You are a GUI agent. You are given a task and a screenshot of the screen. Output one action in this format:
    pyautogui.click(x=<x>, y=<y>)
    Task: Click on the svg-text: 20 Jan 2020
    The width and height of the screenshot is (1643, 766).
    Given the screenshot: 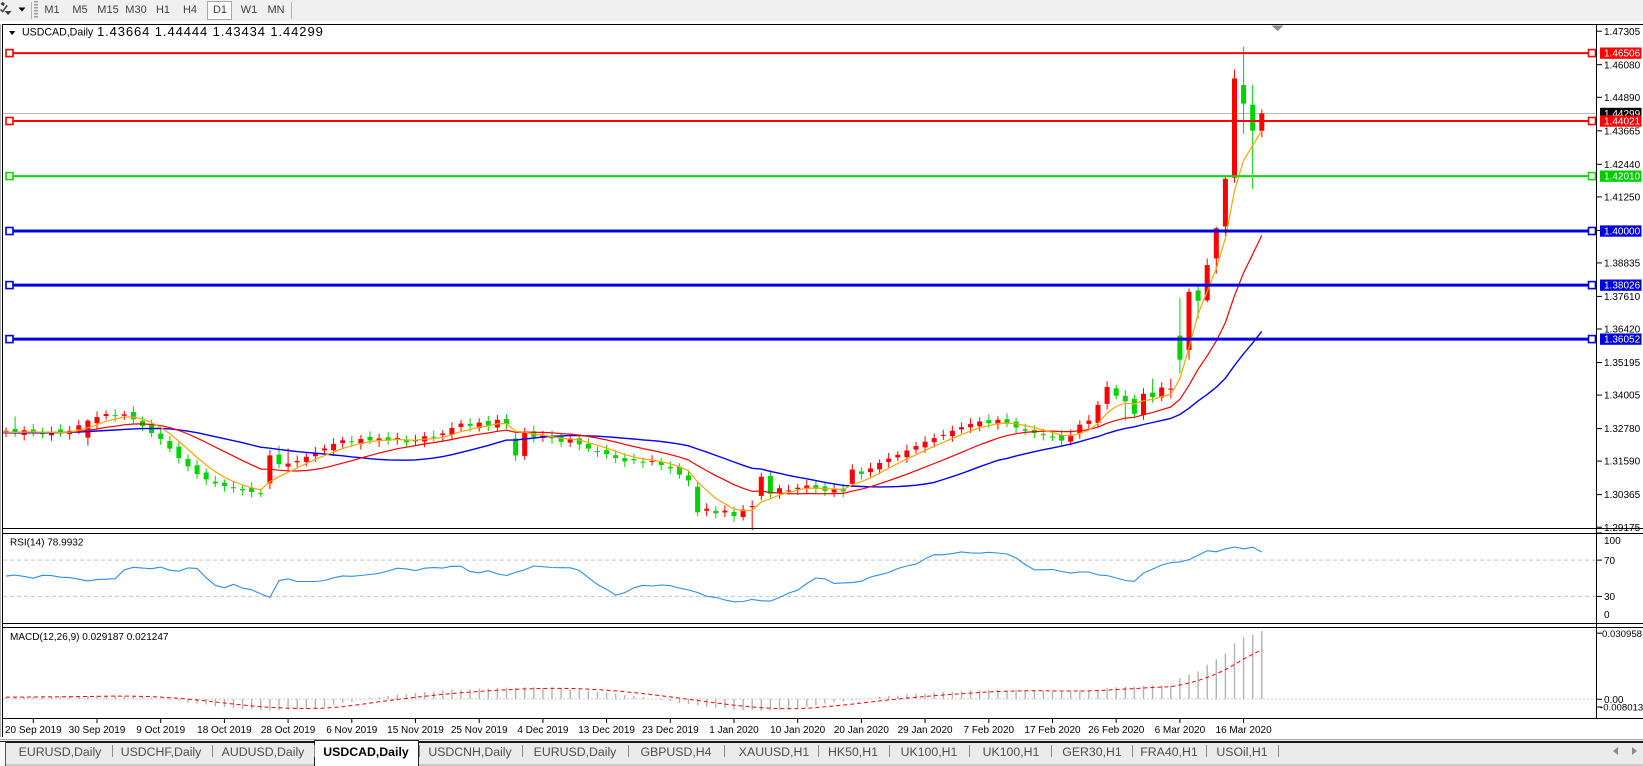 What is the action you would take?
    pyautogui.click(x=861, y=730)
    